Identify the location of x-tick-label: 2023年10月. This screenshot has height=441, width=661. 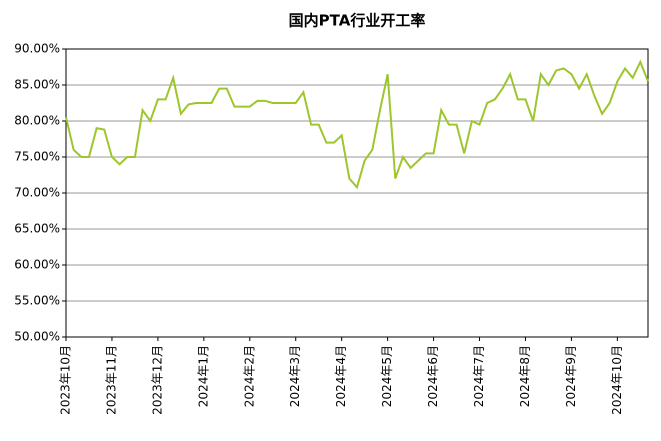
(66, 380).